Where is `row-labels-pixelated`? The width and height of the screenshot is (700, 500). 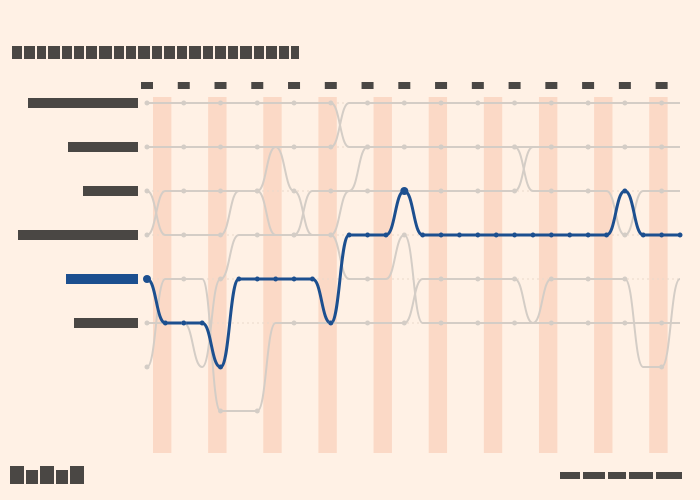
row-labels-pixelated is located at coordinates (78, 213).